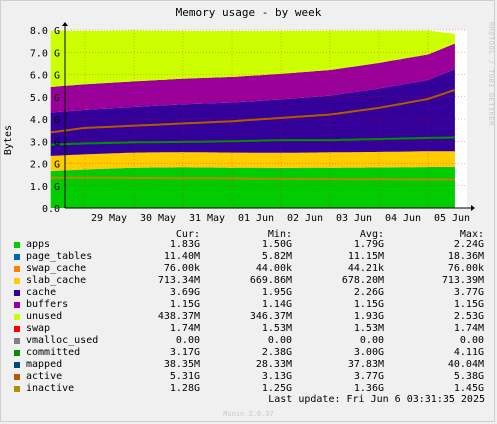 Image resolution: width=497 pixels, height=424 pixels. What do you see at coordinates (41, 292) in the screenshot?
I see `legend-name: cache` at bounding box center [41, 292].